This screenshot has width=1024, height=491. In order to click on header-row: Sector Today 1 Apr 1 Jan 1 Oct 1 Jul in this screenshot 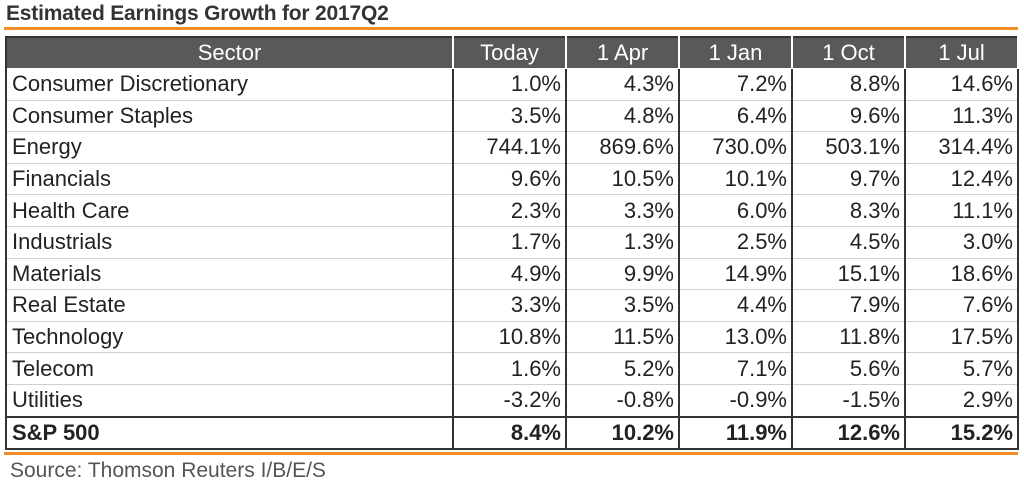, I will do `click(512, 52)`.